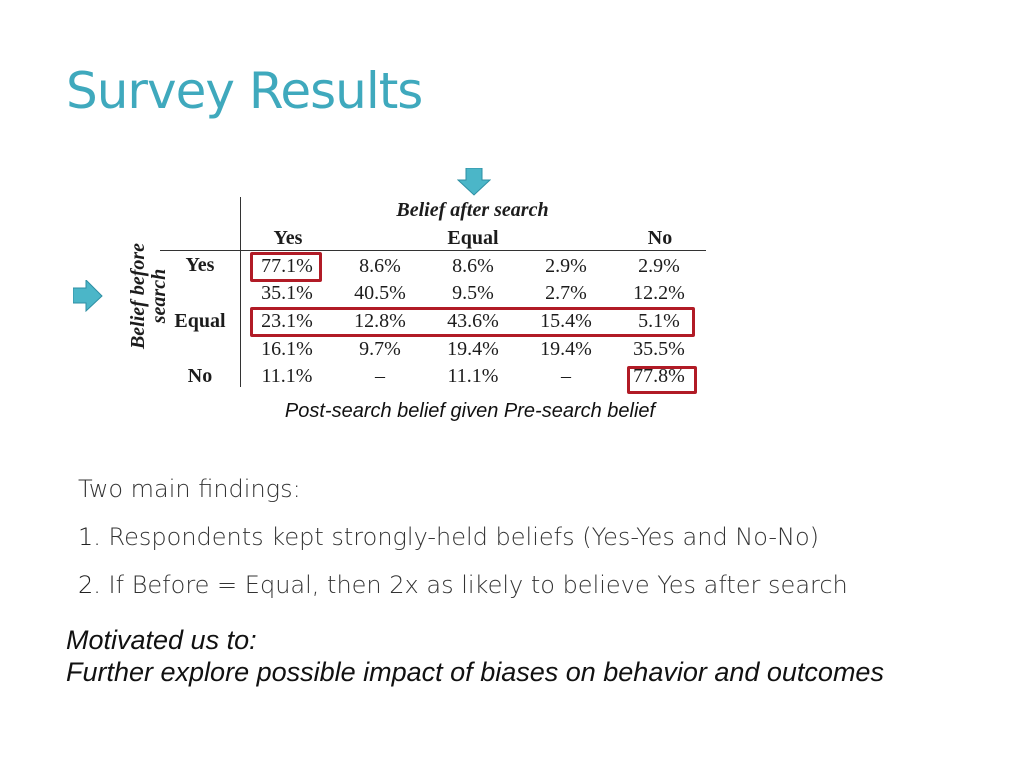 Image resolution: width=1024 pixels, height=768 pixels. What do you see at coordinates (161, 640) in the screenshot?
I see `motivation-line-1: Motivated us to:` at bounding box center [161, 640].